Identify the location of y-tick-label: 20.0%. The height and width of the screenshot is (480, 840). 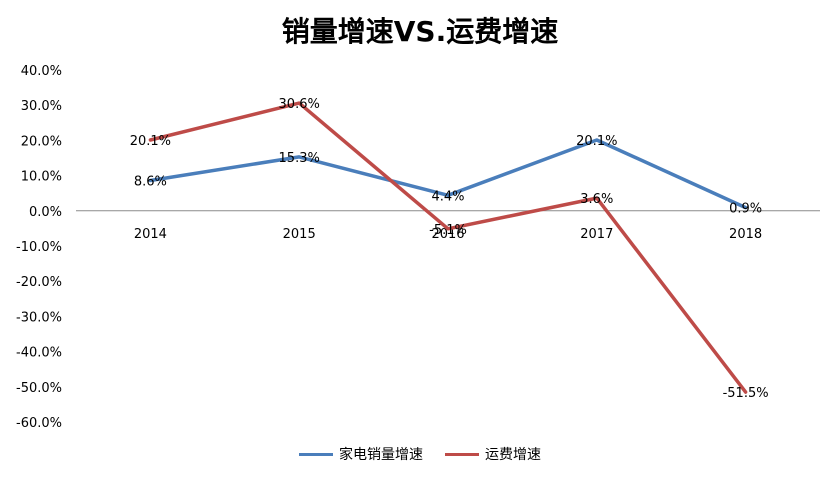
(41, 141).